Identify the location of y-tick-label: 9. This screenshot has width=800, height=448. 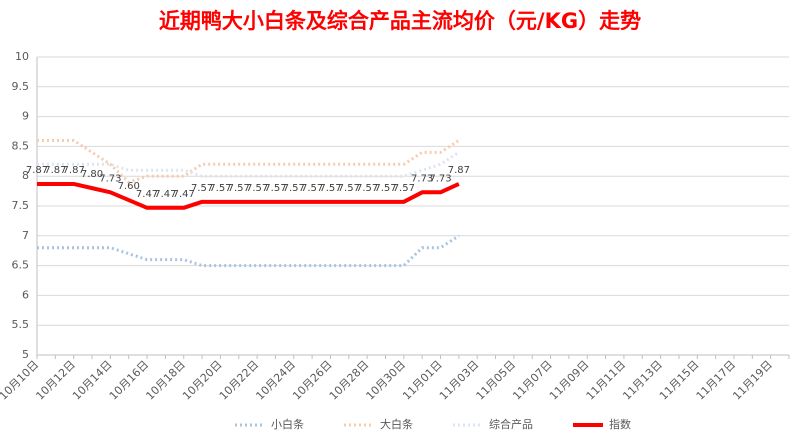
(25, 116).